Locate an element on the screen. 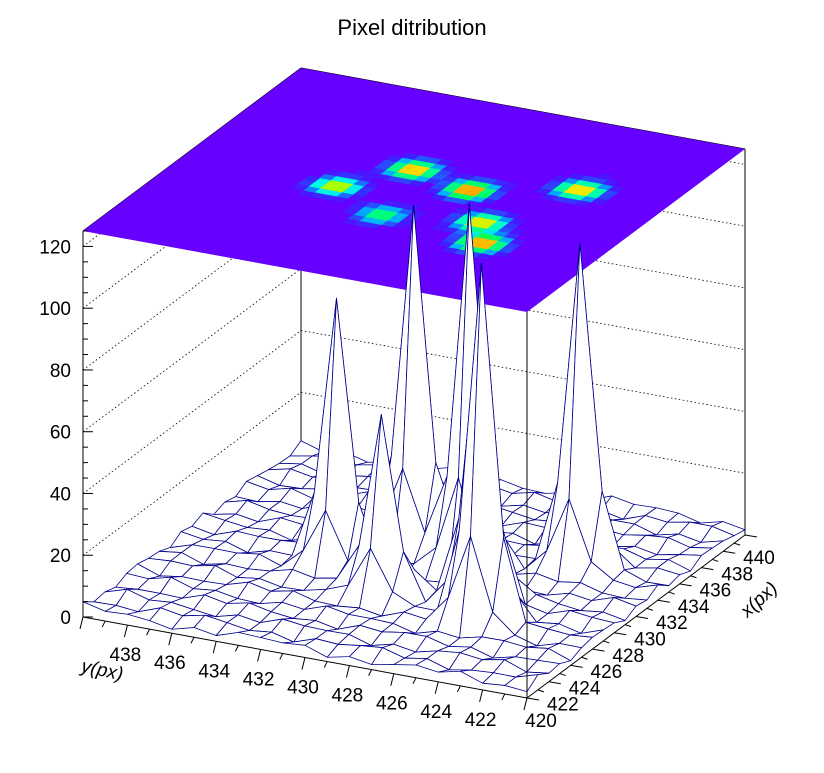 This screenshot has width=824, height=773. z-tick-label: 0 is located at coordinates (65, 618).